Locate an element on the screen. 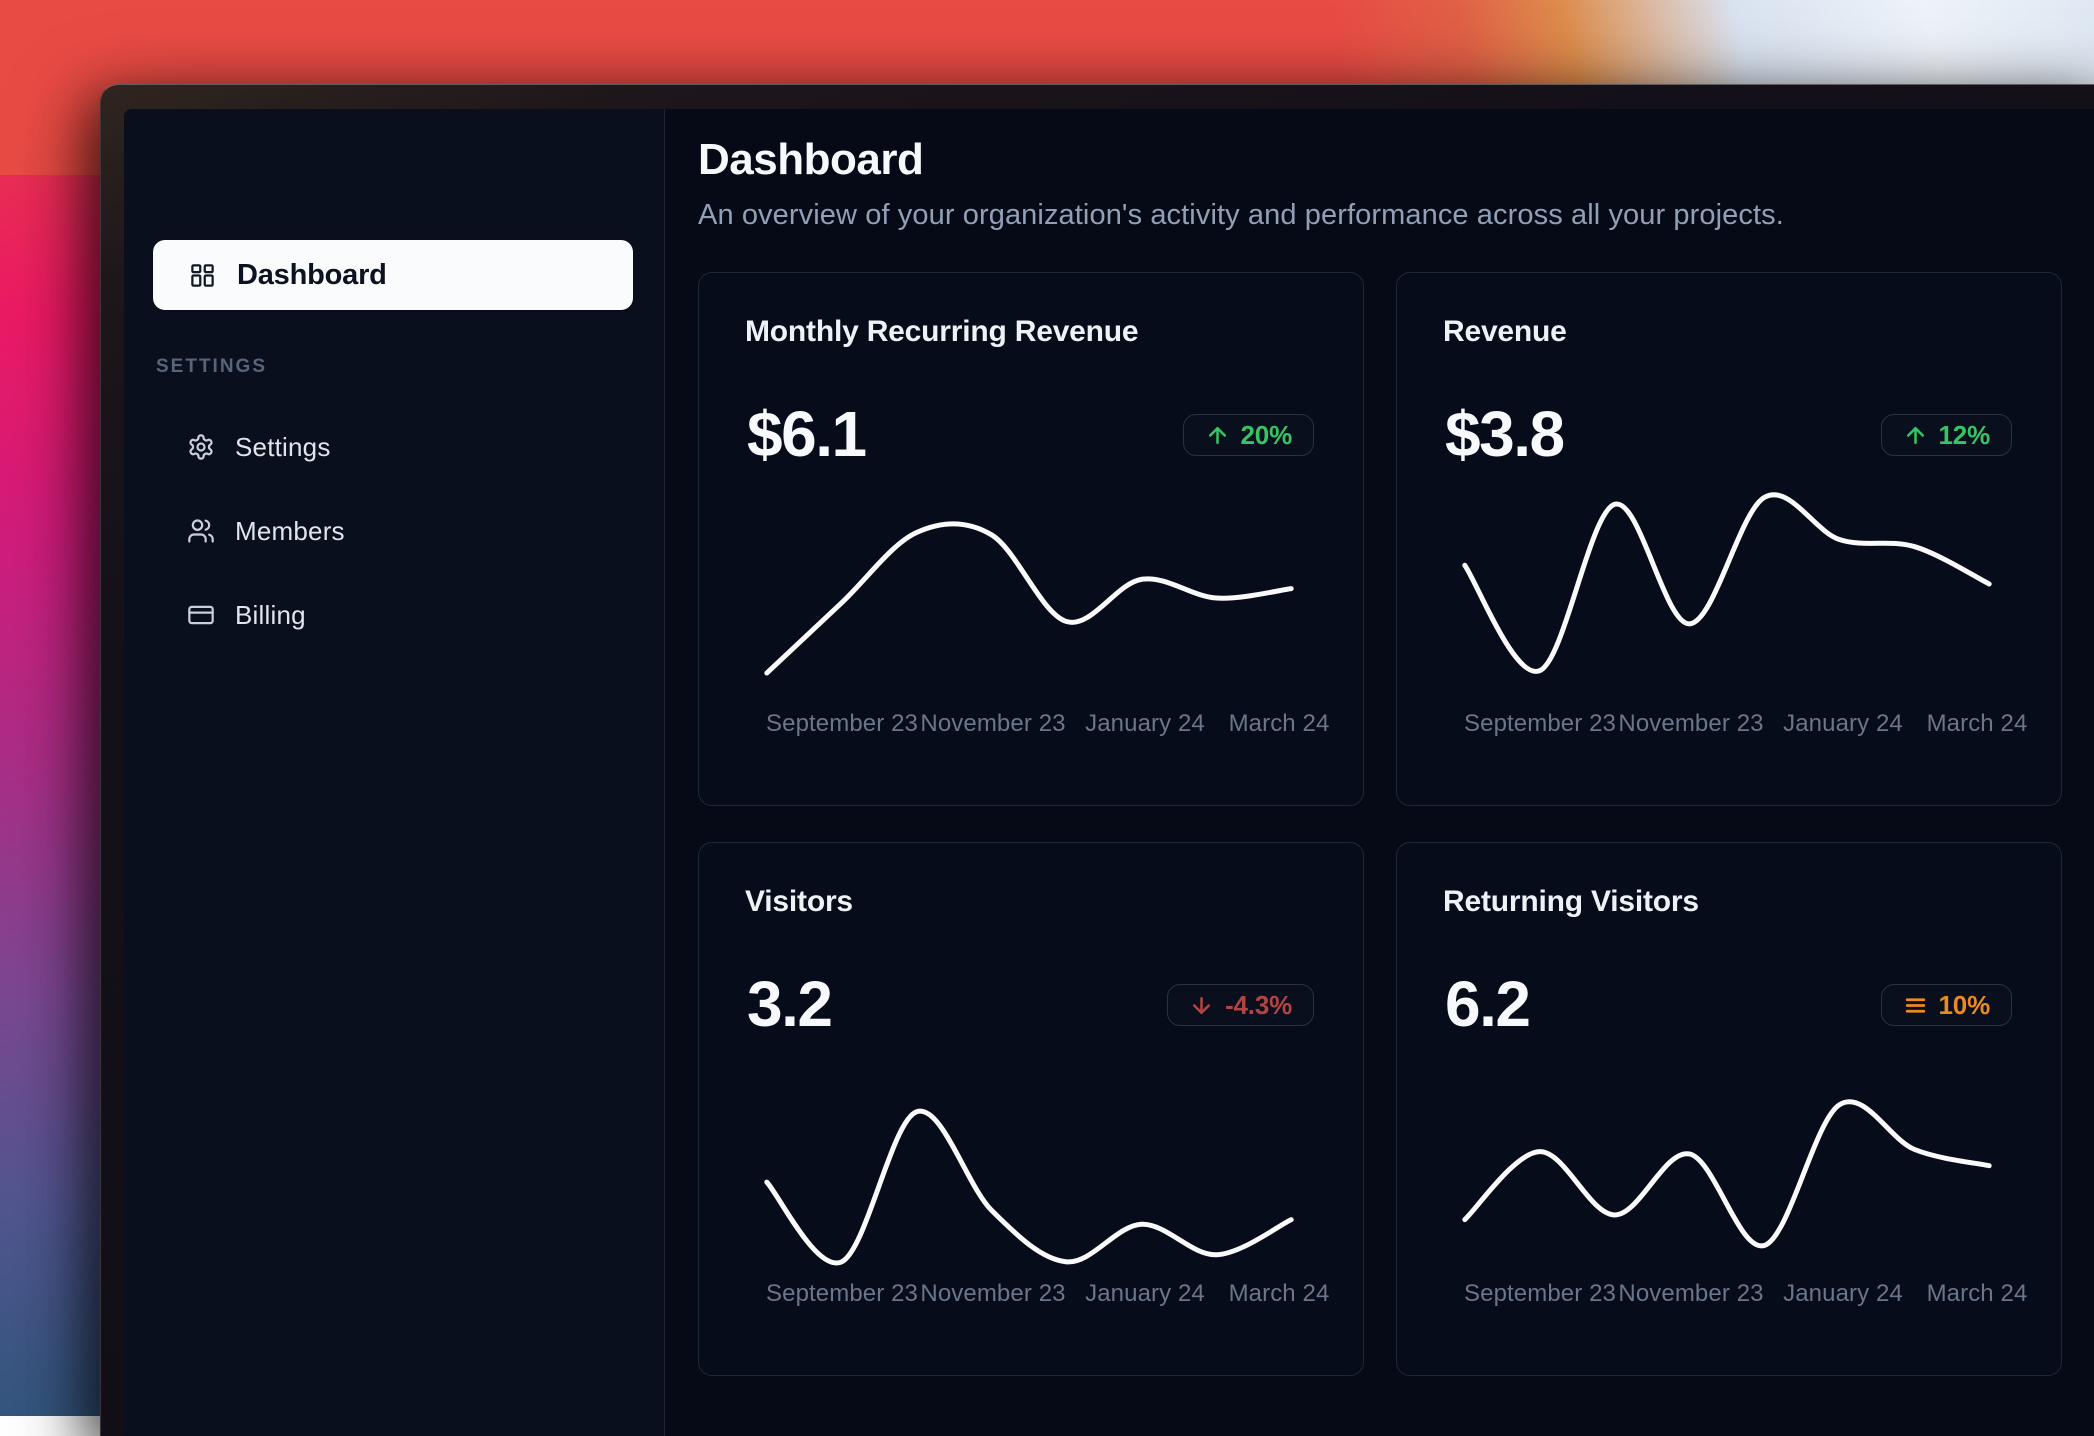 This screenshot has height=1436, width=2094. sidebar-item-members: Members is located at coordinates (394, 531).